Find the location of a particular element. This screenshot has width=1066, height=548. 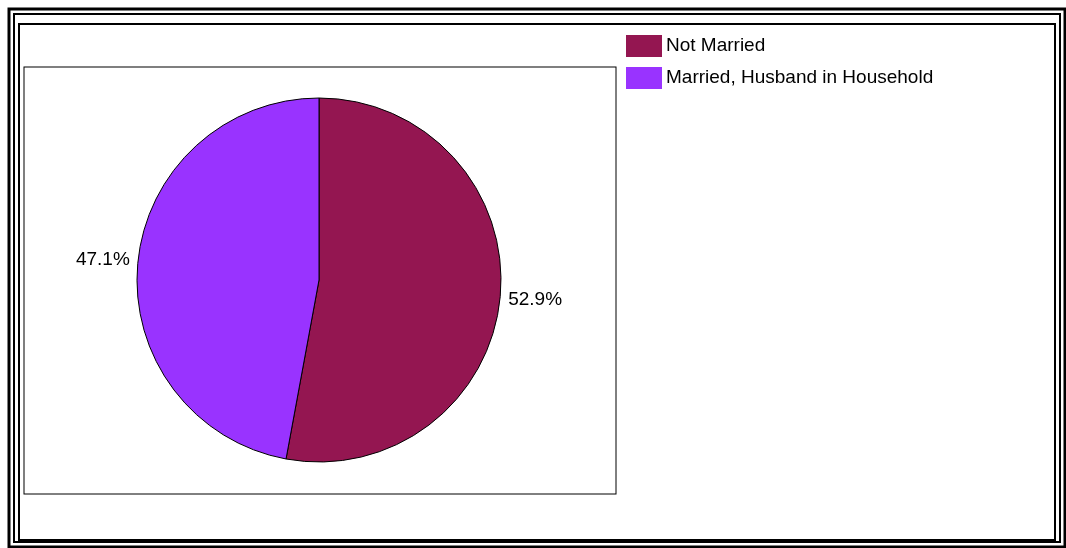

data-label: 47.1% is located at coordinates (102, 259).